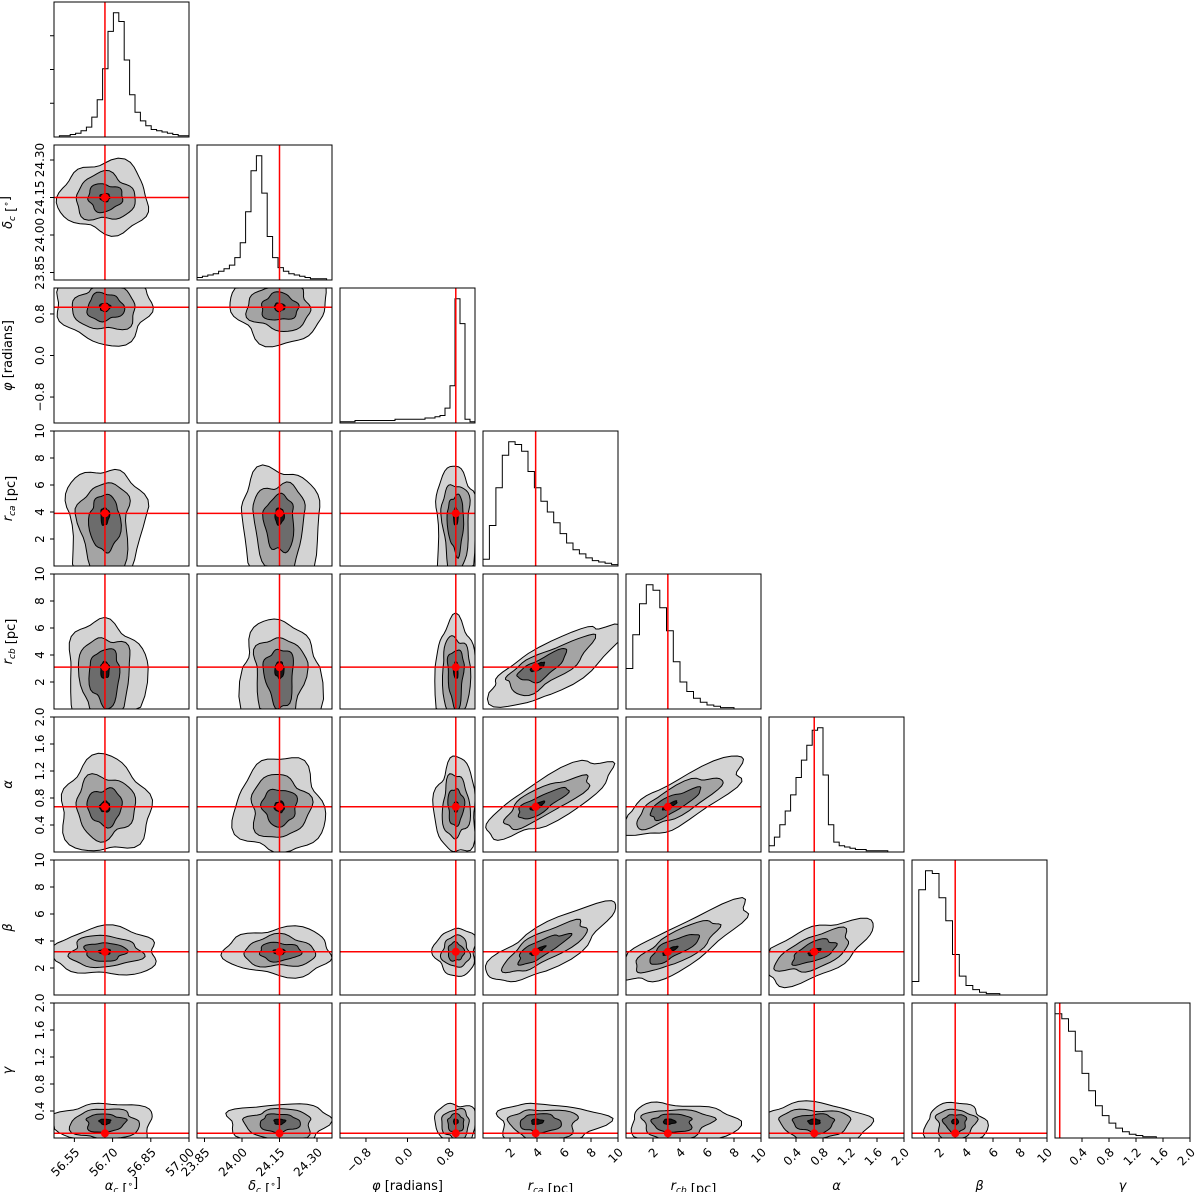  I want to click on panel-phi-al, so click(407, 784).